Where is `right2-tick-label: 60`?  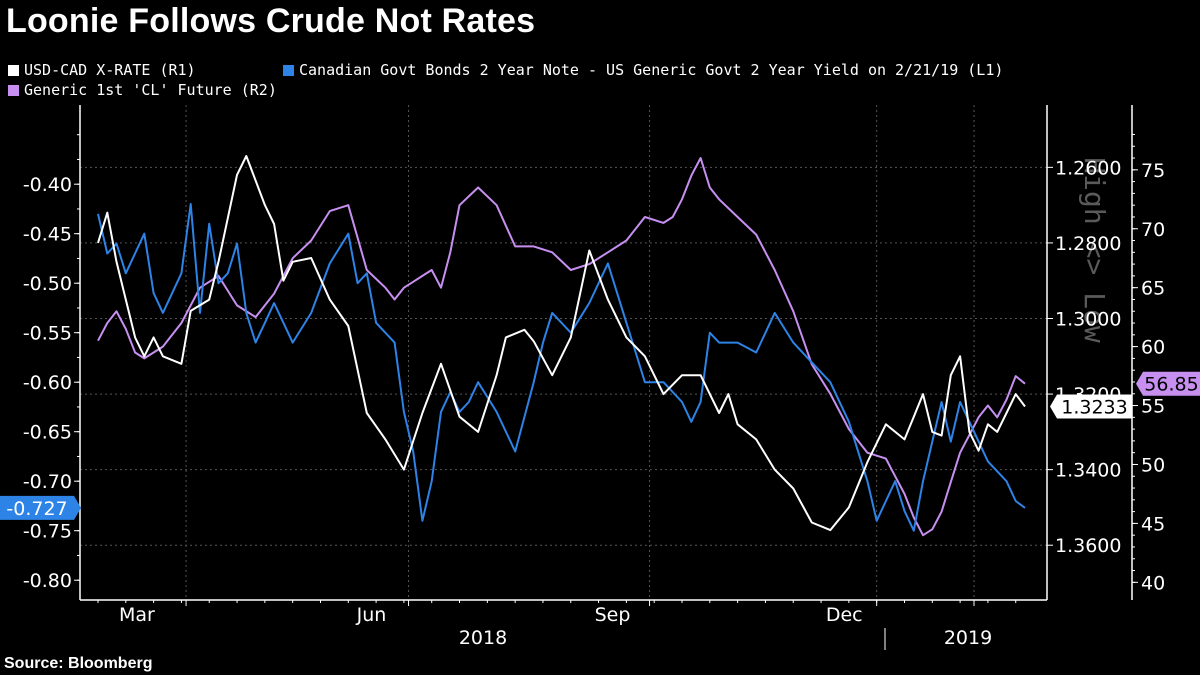 right2-tick-label: 60 is located at coordinates (1153, 348).